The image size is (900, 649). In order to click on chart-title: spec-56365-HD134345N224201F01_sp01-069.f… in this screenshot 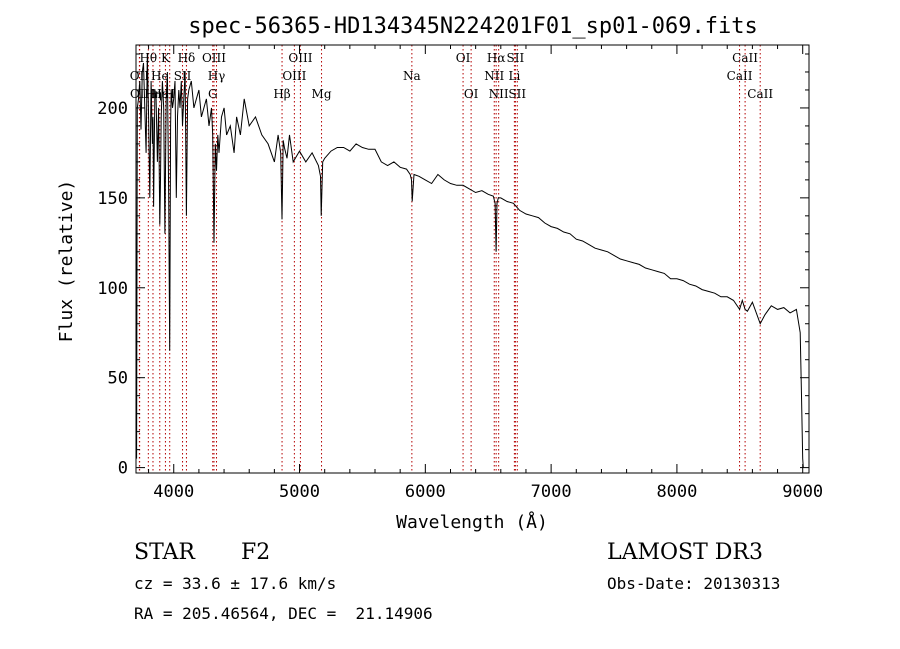, I will do `click(473, 26)`.